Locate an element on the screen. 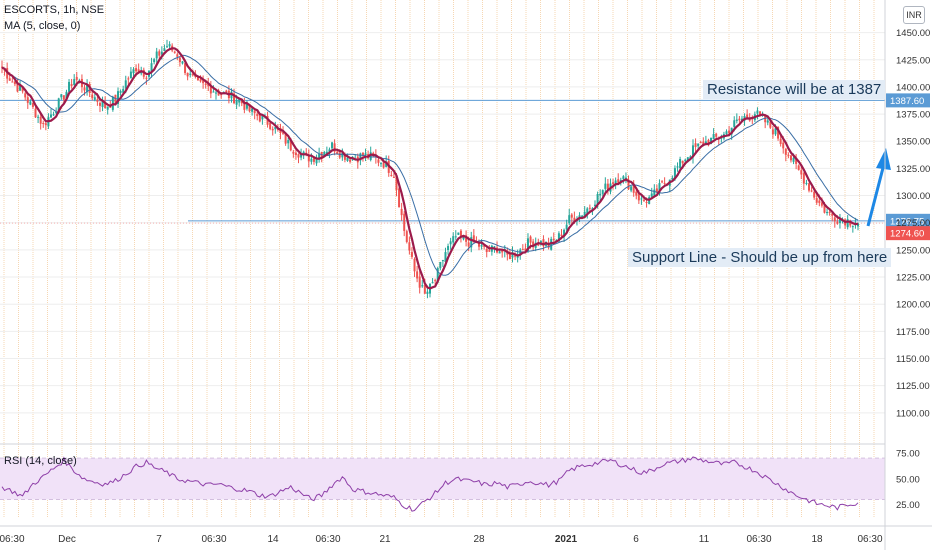 This screenshot has width=932, height=550. price-tick-label: 1450.00 is located at coordinates (913, 33).